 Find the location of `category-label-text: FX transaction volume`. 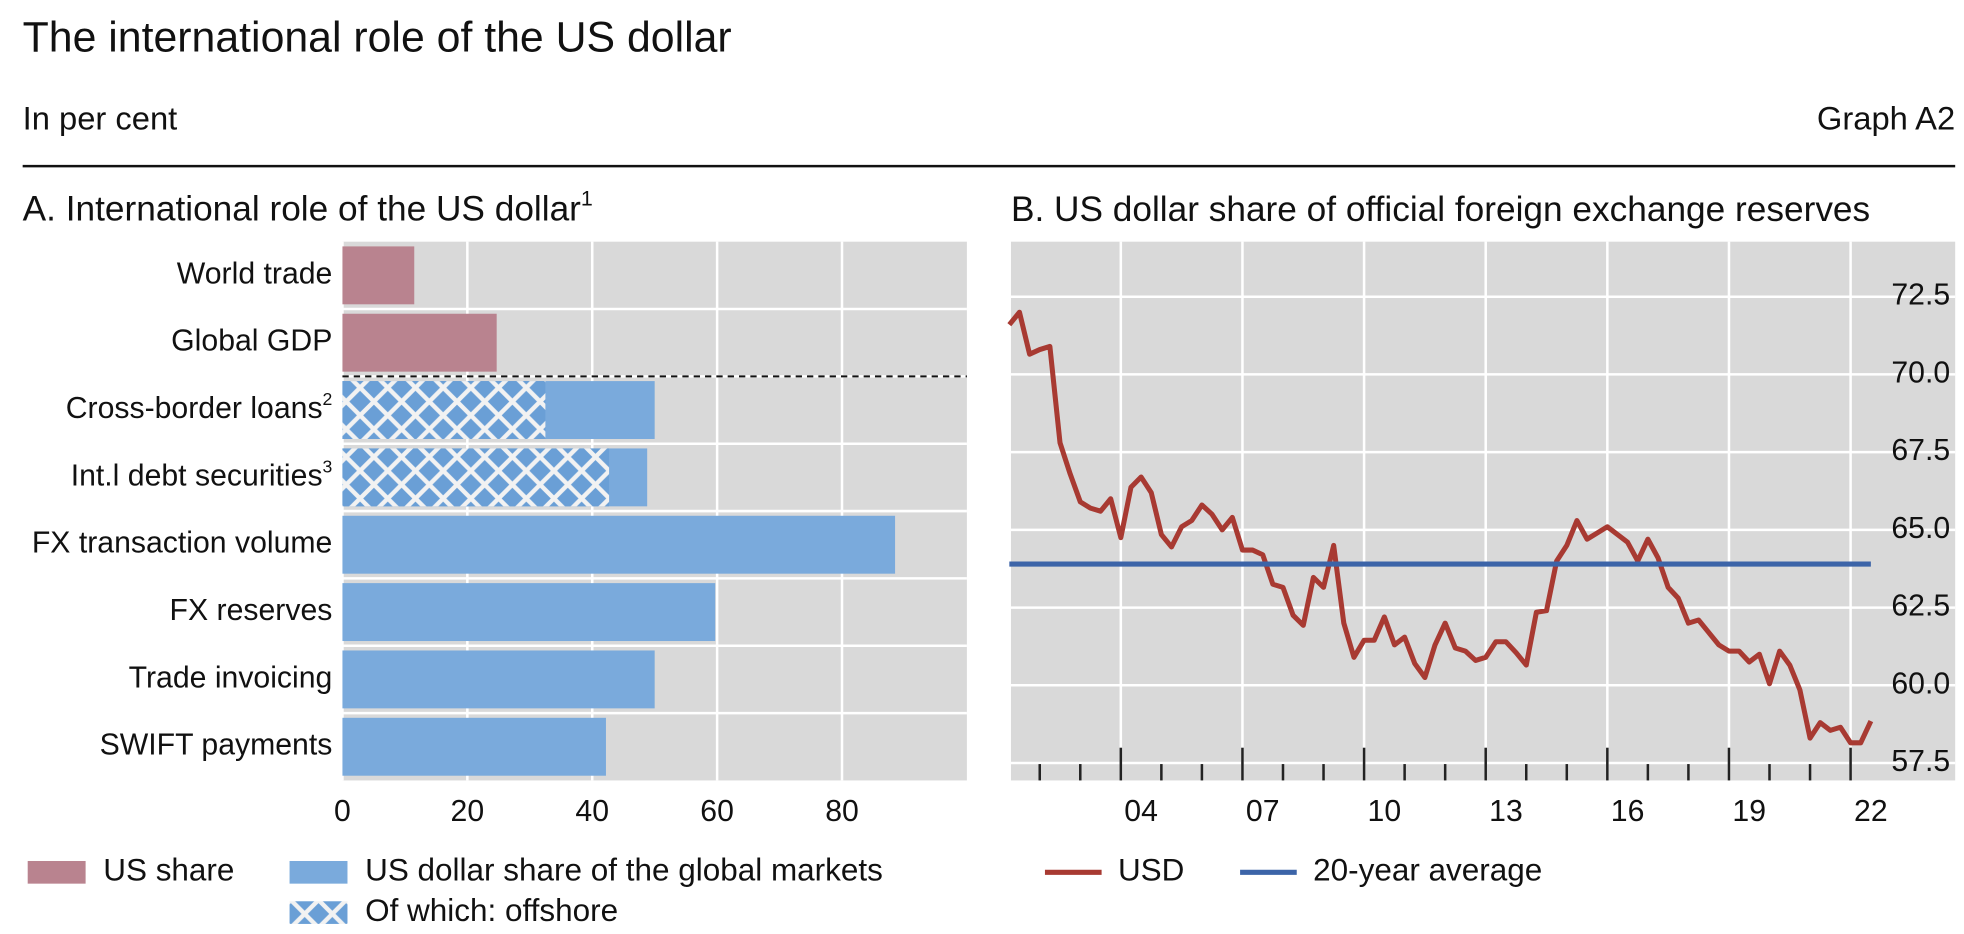

category-label-text: FX transaction volume is located at coordinates (182, 543).